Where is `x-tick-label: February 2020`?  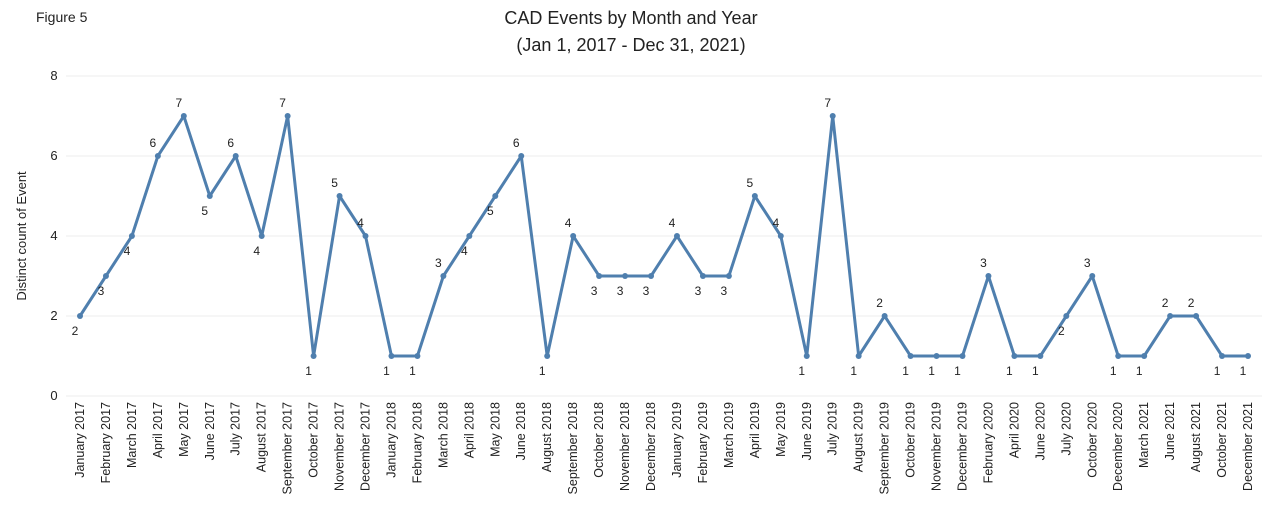 x-tick-label: February 2020 is located at coordinates (988, 442).